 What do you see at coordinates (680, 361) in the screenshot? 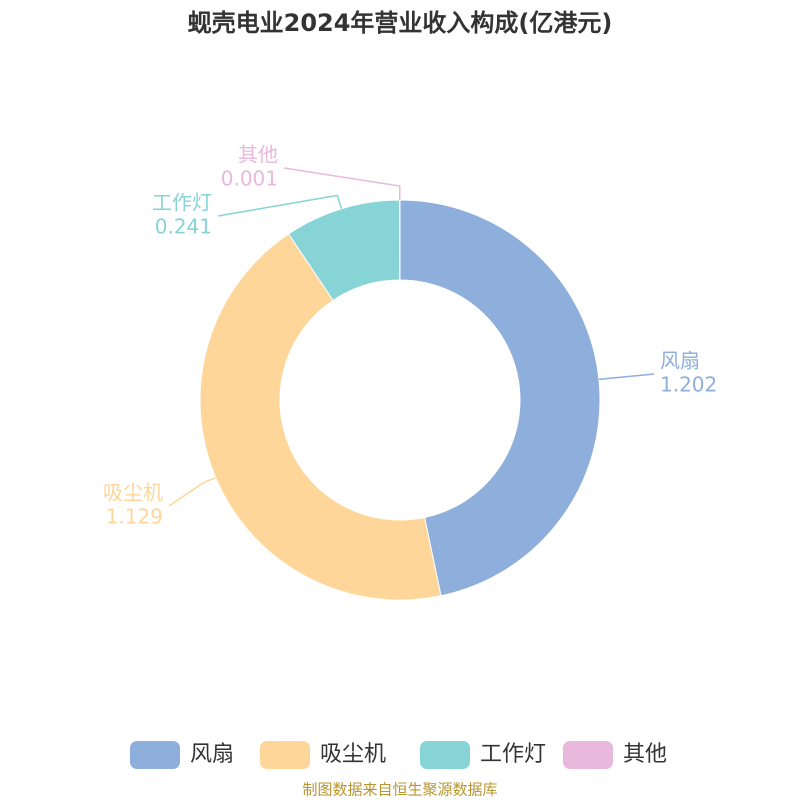
I see `slice-label: 风扇` at bounding box center [680, 361].